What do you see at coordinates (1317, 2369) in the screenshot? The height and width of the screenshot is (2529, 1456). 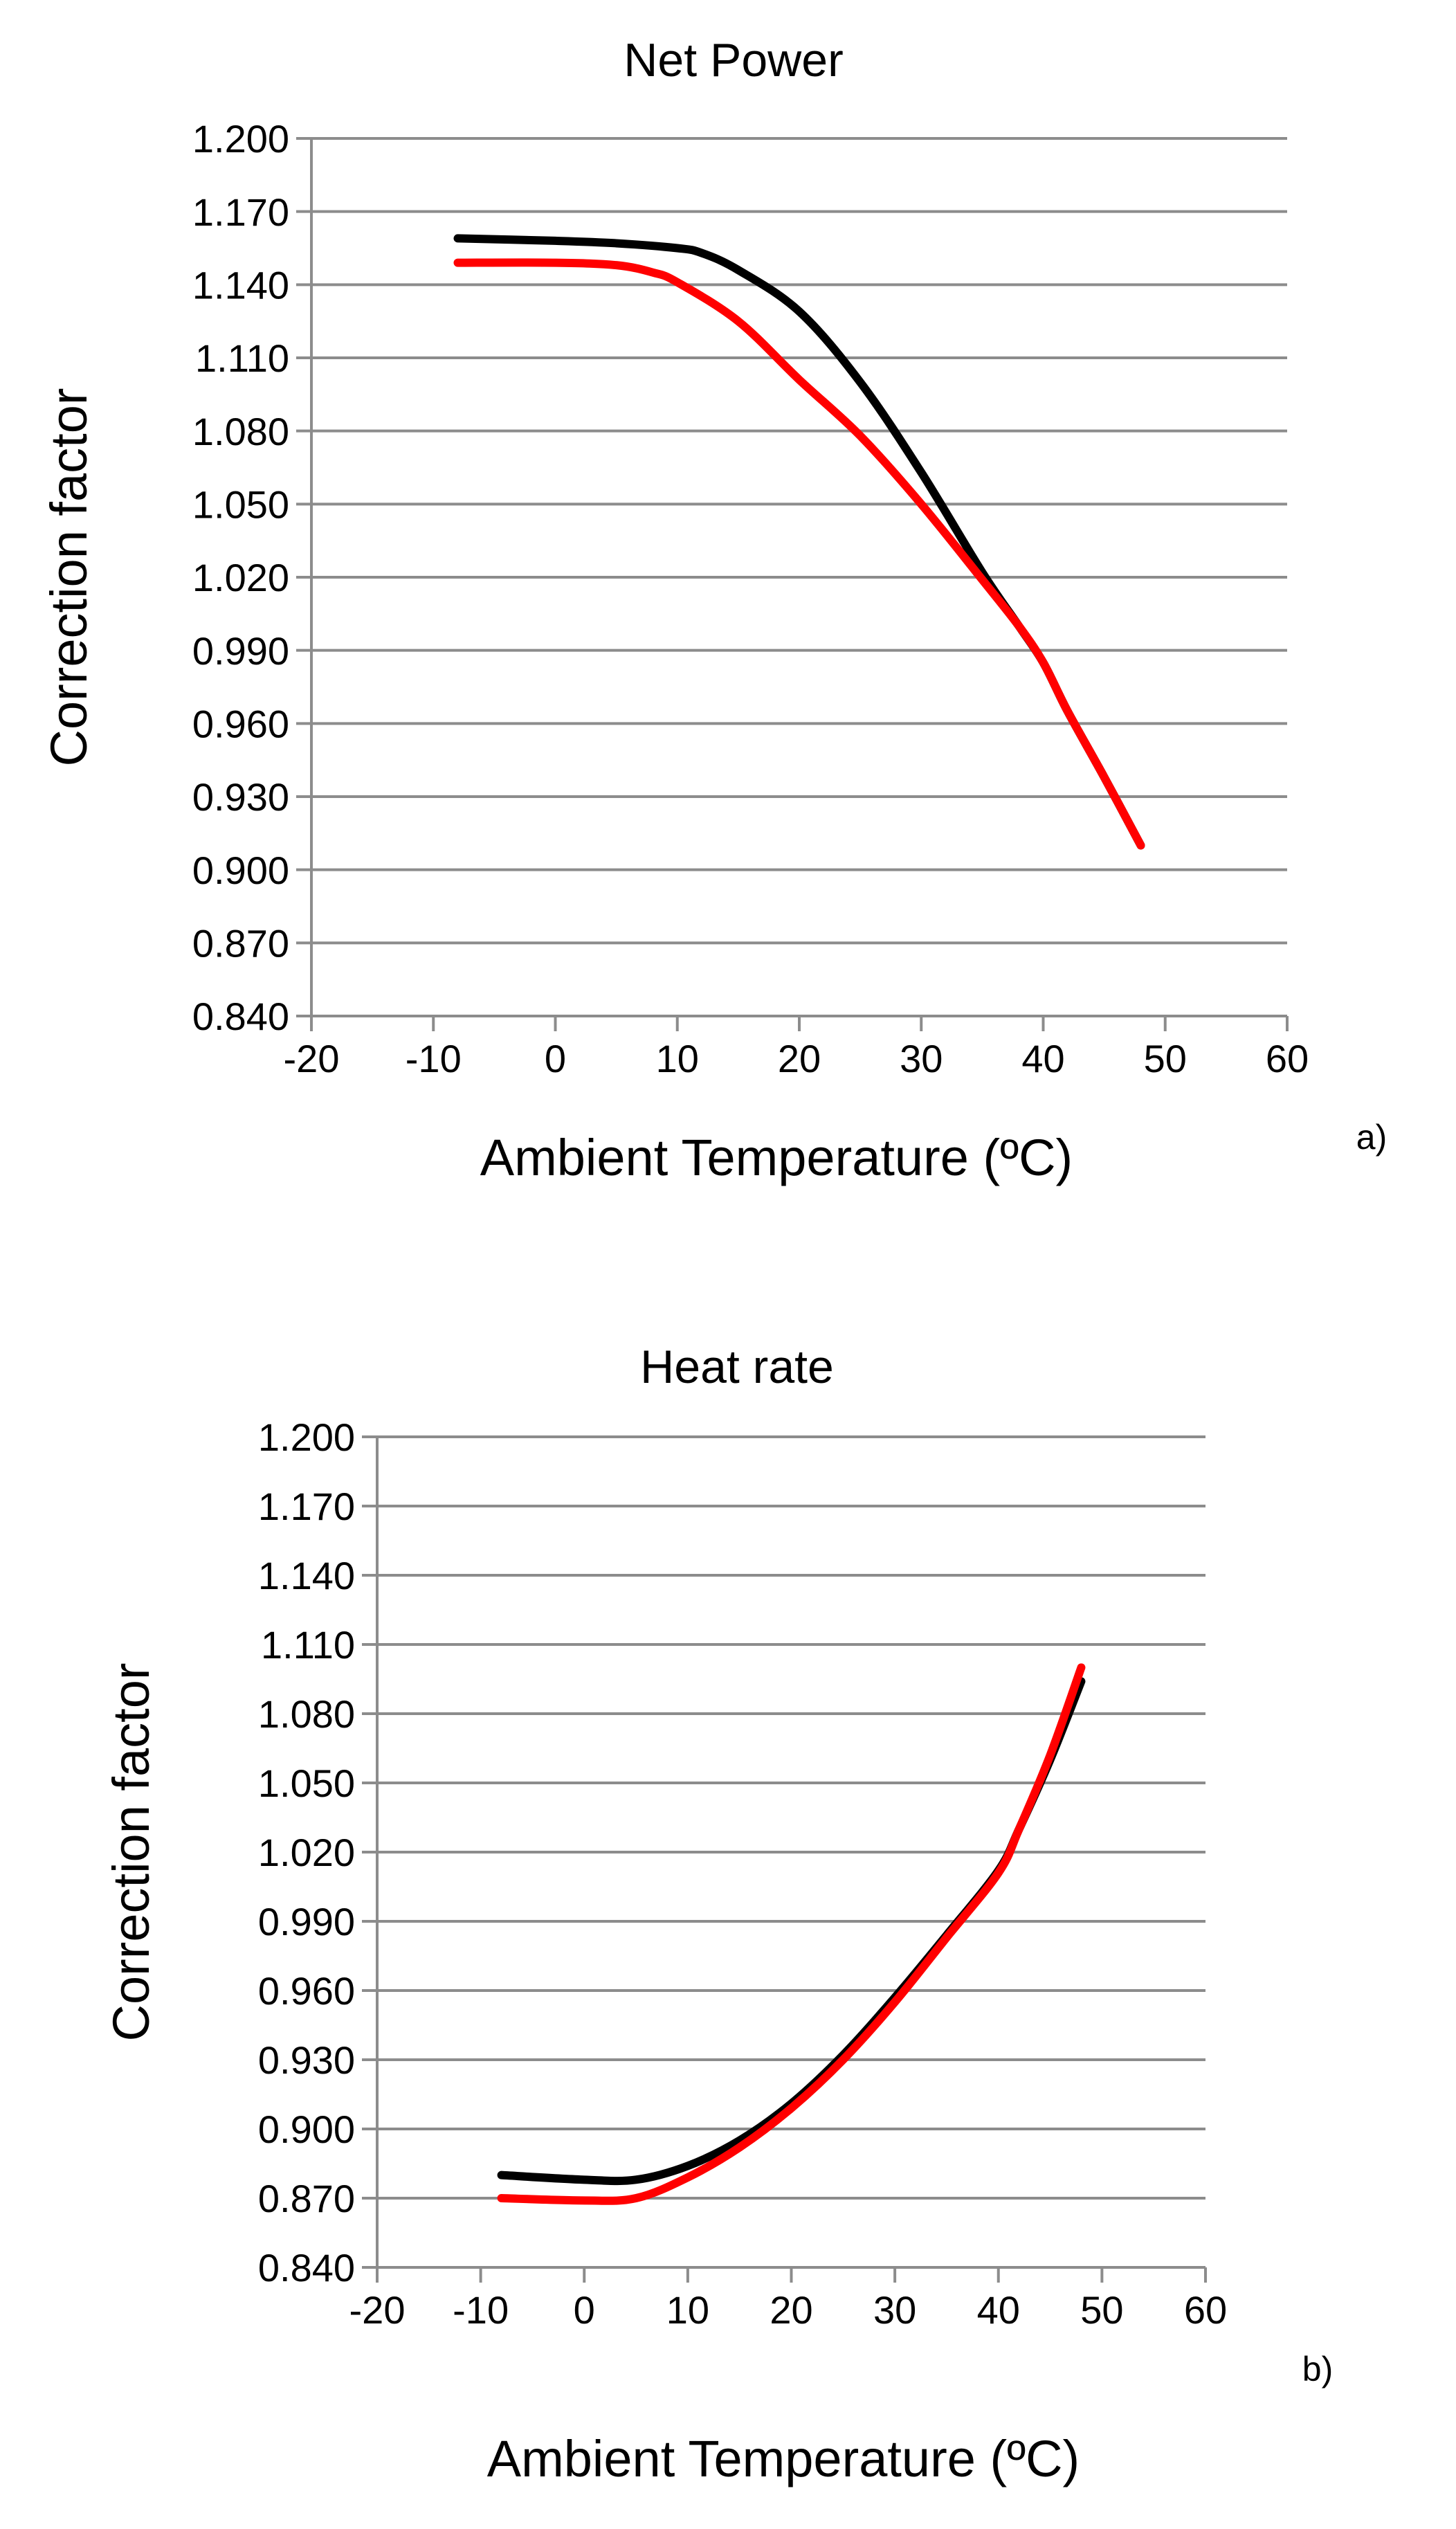 I see `panel-label: b)` at bounding box center [1317, 2369].